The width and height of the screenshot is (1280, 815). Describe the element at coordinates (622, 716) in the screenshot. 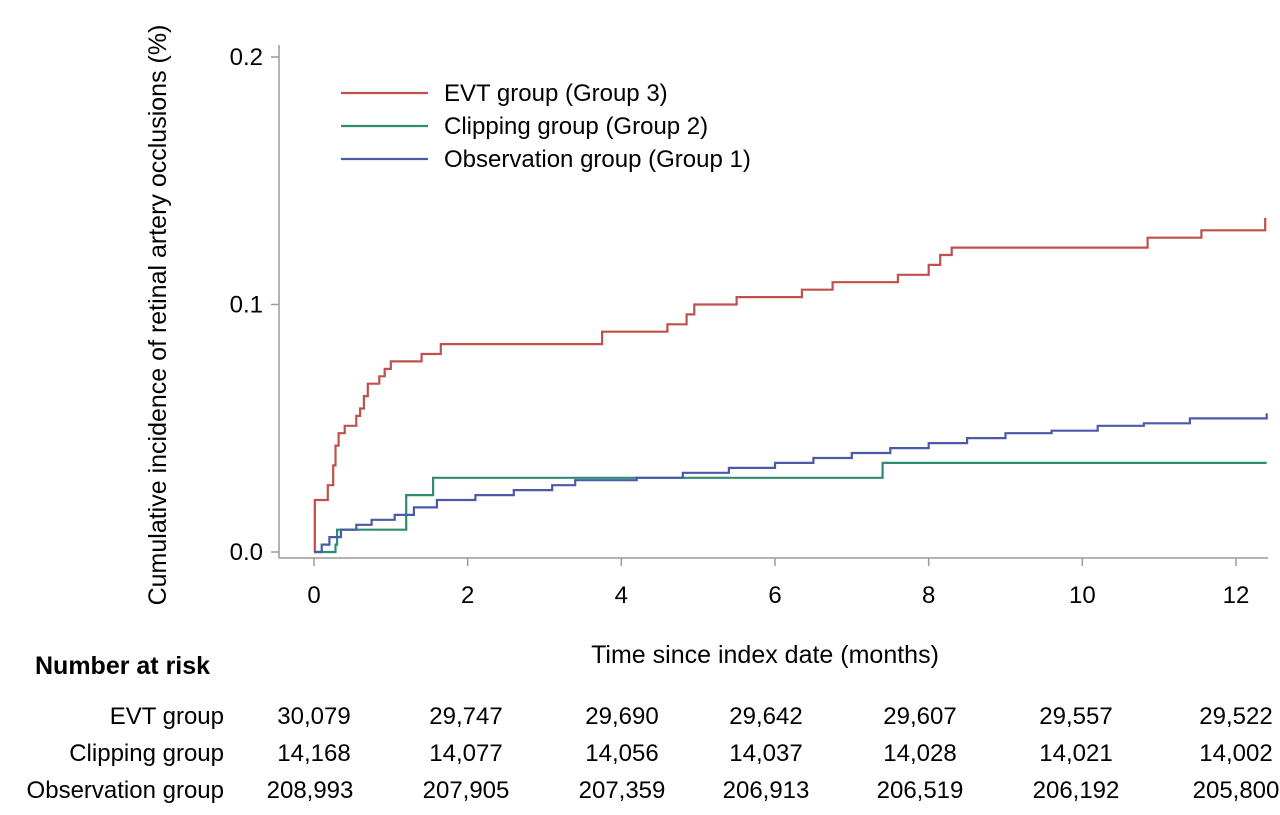

I see `risk-cell: 29,690` at that location.